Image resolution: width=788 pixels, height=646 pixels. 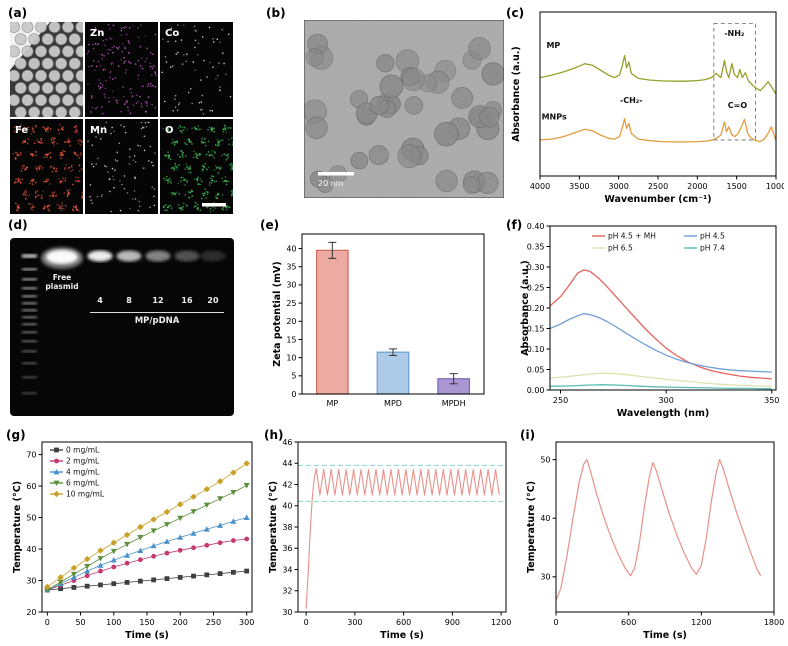 What do you see at coordinates (113, 622) in the screenshot?
I see `svg-text: 100` at bounding box center [113, 622].